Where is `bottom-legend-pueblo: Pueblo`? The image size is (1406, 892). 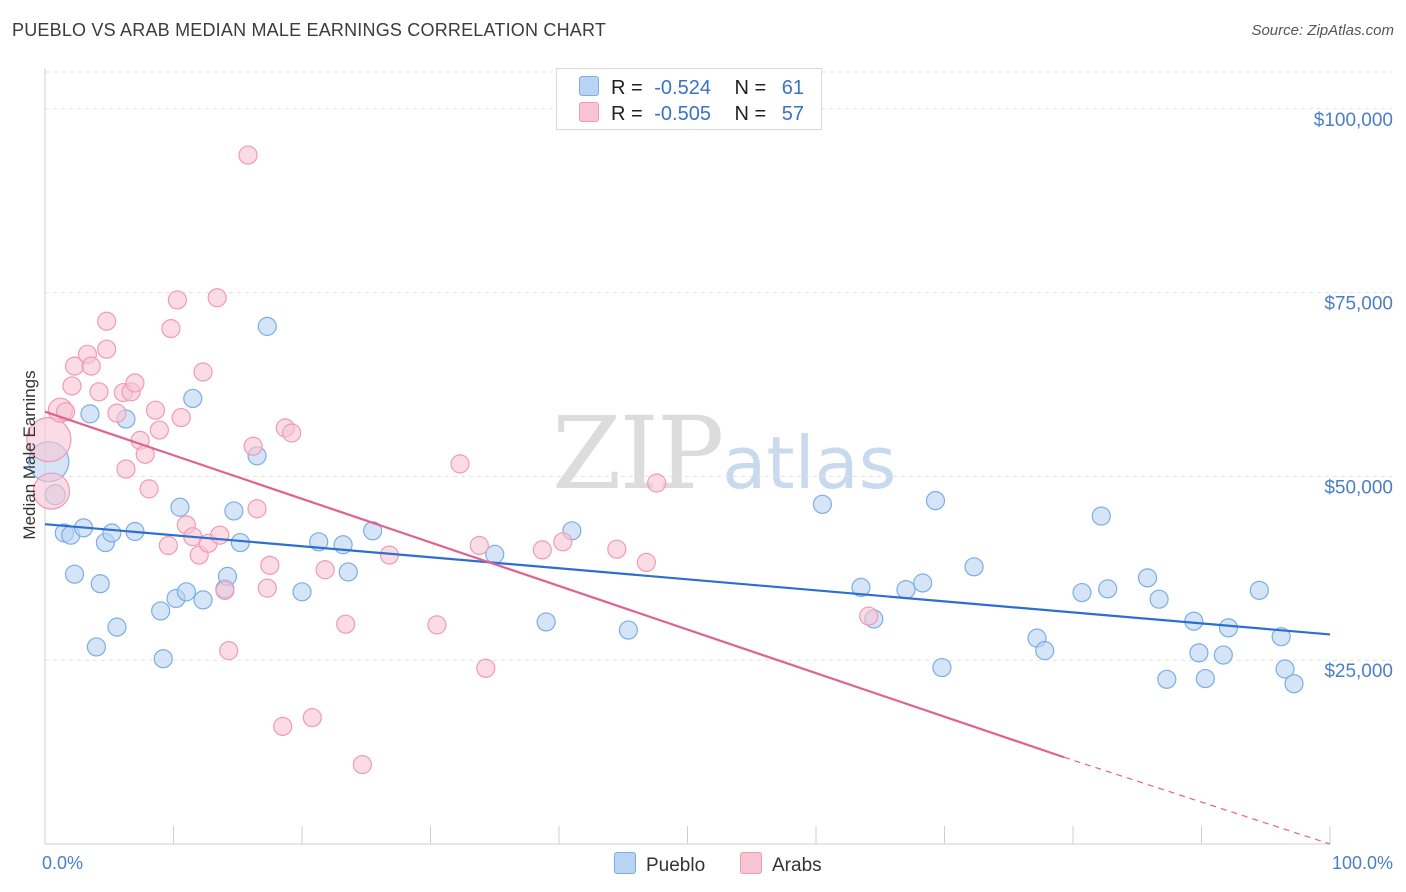 bottom-legend-pueblo: Pueblo is located at coordinates (659, 864).